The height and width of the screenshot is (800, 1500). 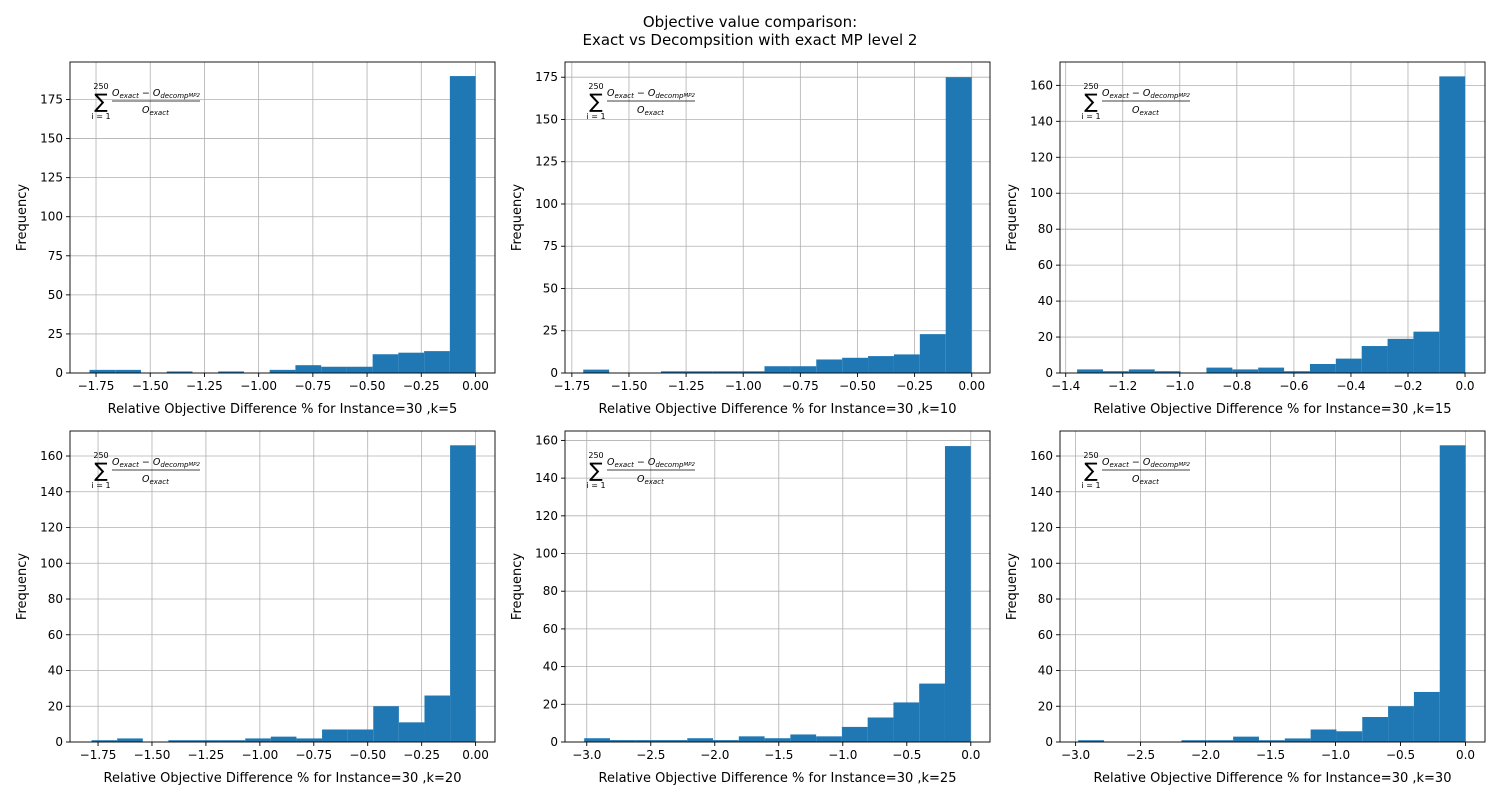 What do you see at coordinates (641, 93) in the screenshot?
I see `formula-part: −` at bounding box center [641, 93].